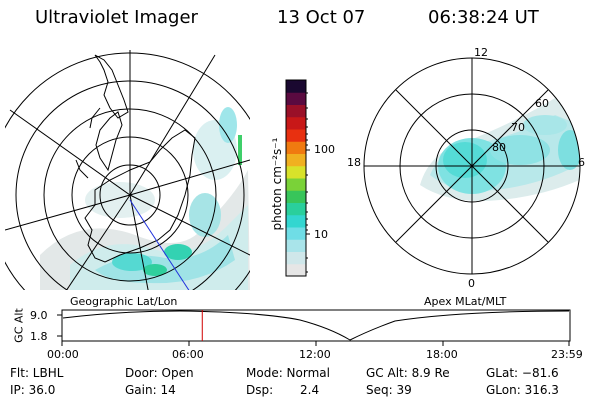 The image size is (600, 400). Describe the element at coordinates (442, 354) in the screenshot. I see `timeline-x-tick: 18:00` at that location.